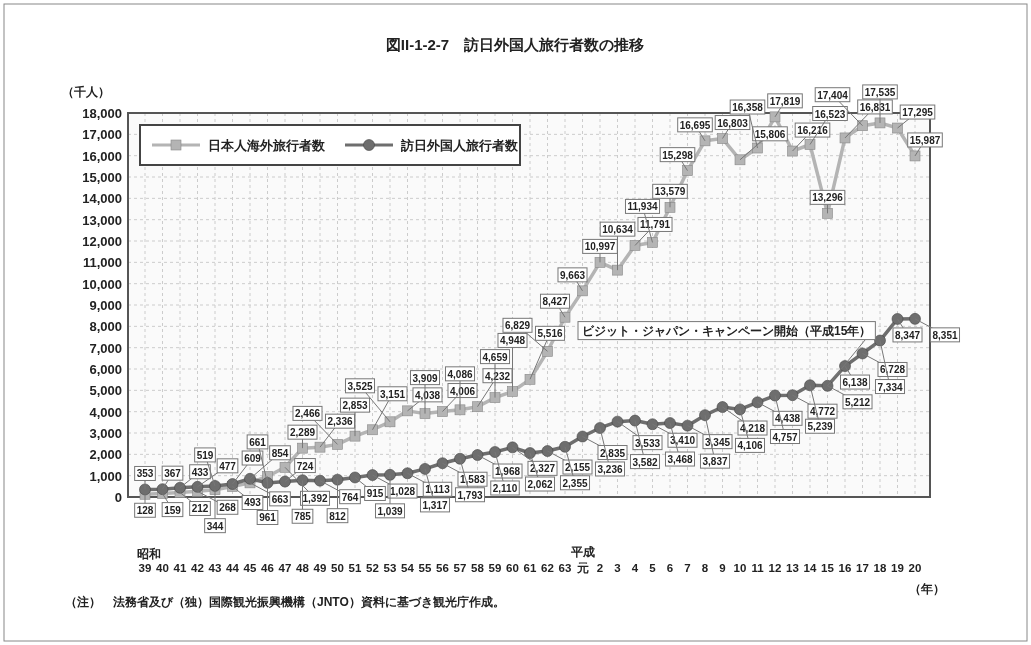  Describe the element at coordinates (830, 114) in the screenshot. I see `data-label: 16,523` at that location.